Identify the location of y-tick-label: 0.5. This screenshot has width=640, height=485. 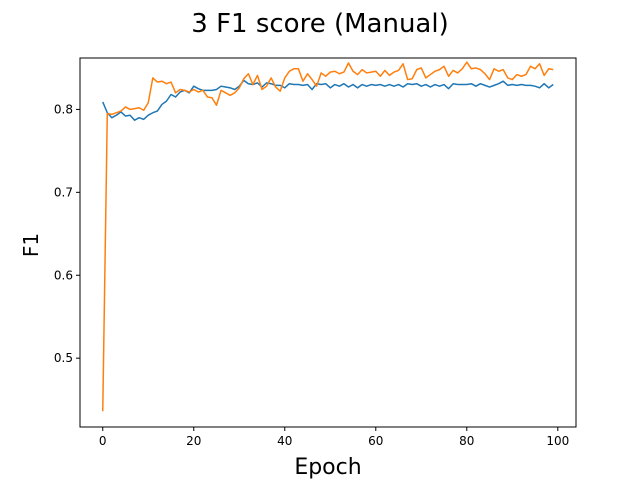
(63, 358).